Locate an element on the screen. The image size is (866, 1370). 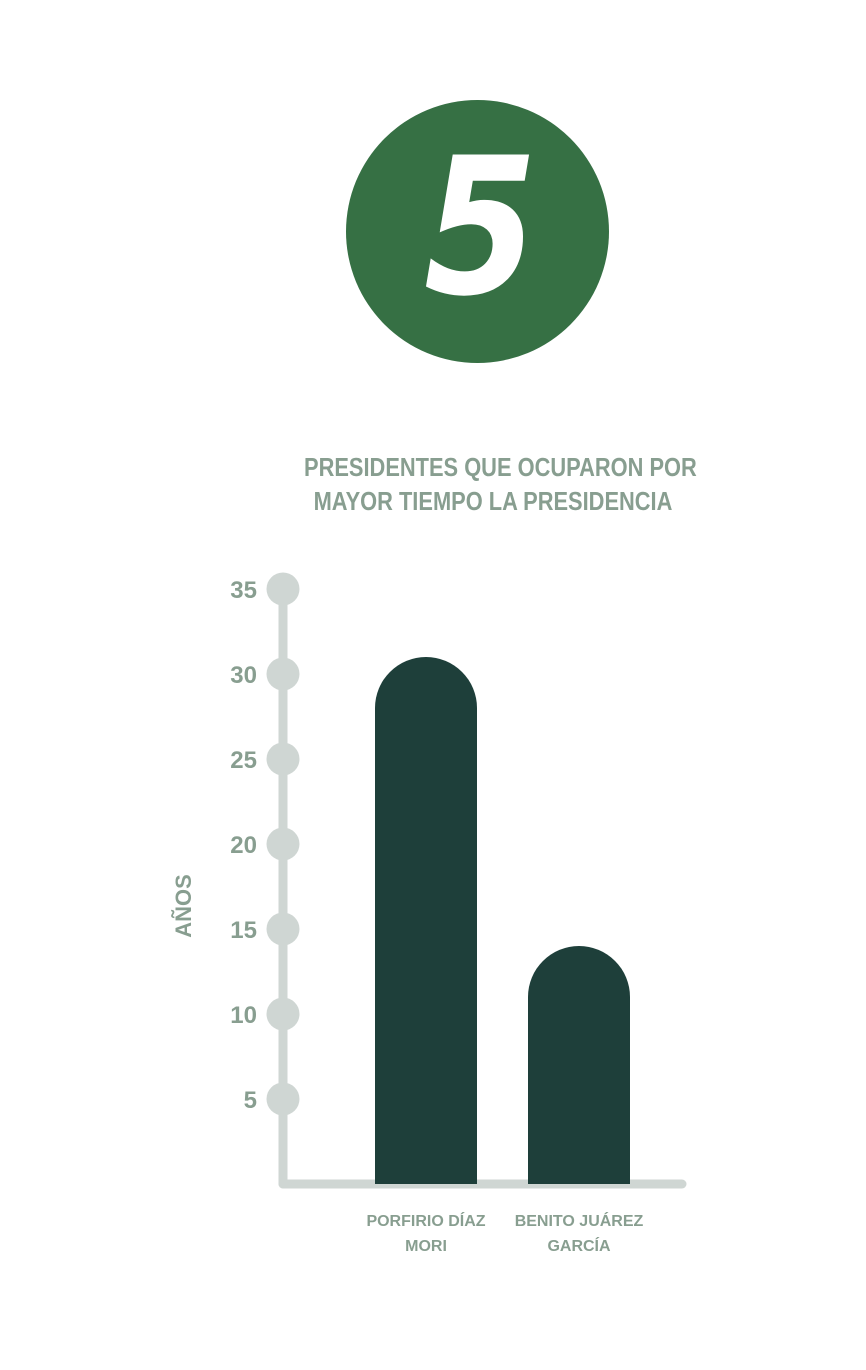
y-tick-label-5: 5 is located at coordinates (250, 1100).